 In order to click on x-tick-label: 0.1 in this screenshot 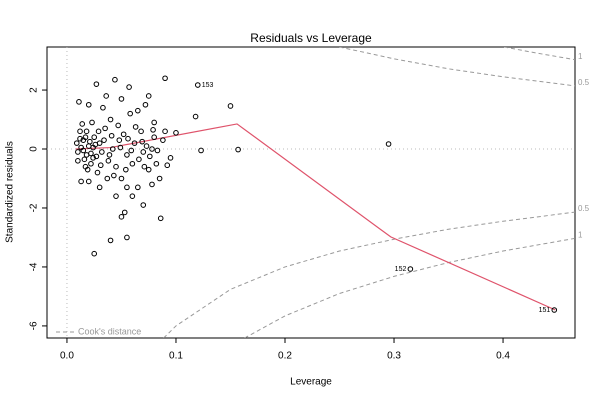, I will do `click(176, 356)`.